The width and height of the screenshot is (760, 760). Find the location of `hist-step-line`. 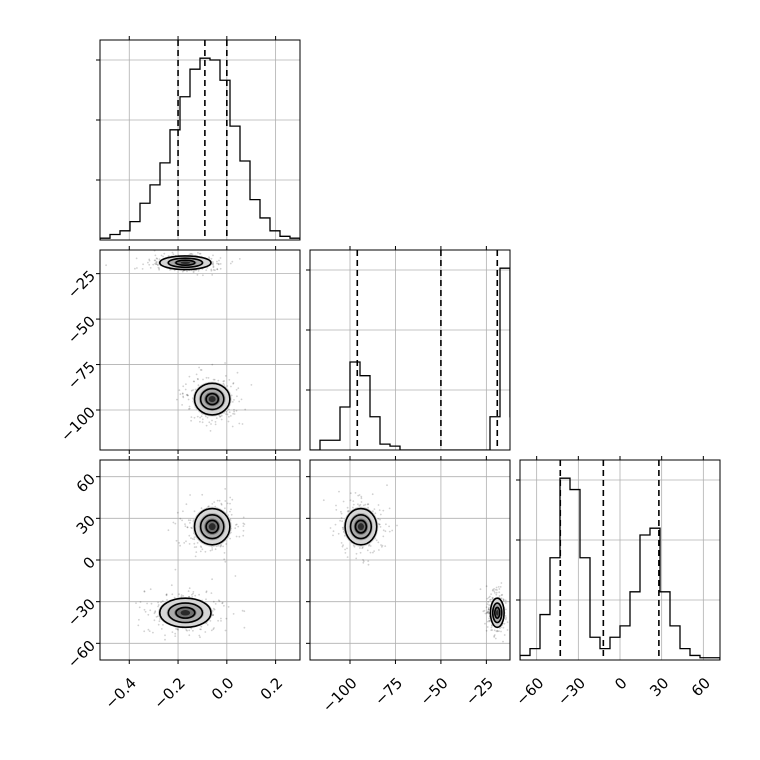

hist-step-line is located at coordinates (200, 148).